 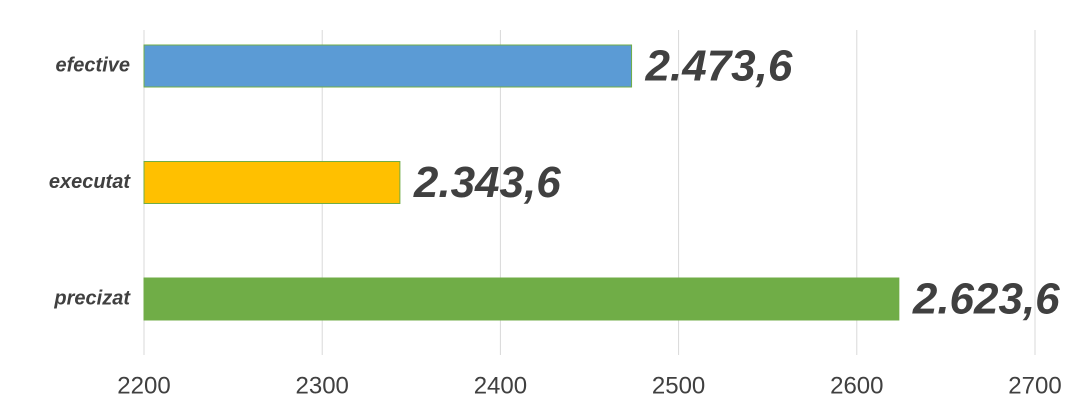 I want to click on value-label: 2.623,6, so click(x=986, y=299).